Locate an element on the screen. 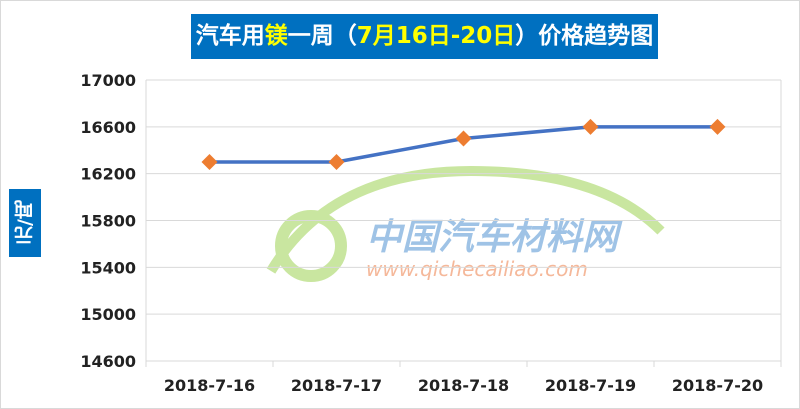 This screenshot has height=409, width=800. y-tick-label: 16600 is located at coordinates (108, 127).